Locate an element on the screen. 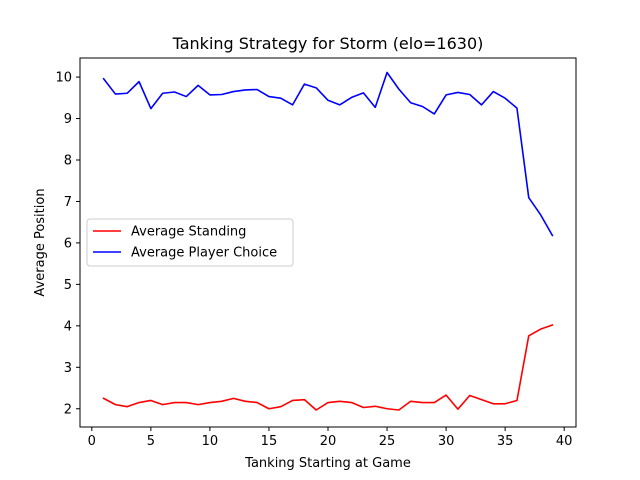 This screenshot has height=480, width=640. y-tick-label: 5 is located at coordinates (68, 285).